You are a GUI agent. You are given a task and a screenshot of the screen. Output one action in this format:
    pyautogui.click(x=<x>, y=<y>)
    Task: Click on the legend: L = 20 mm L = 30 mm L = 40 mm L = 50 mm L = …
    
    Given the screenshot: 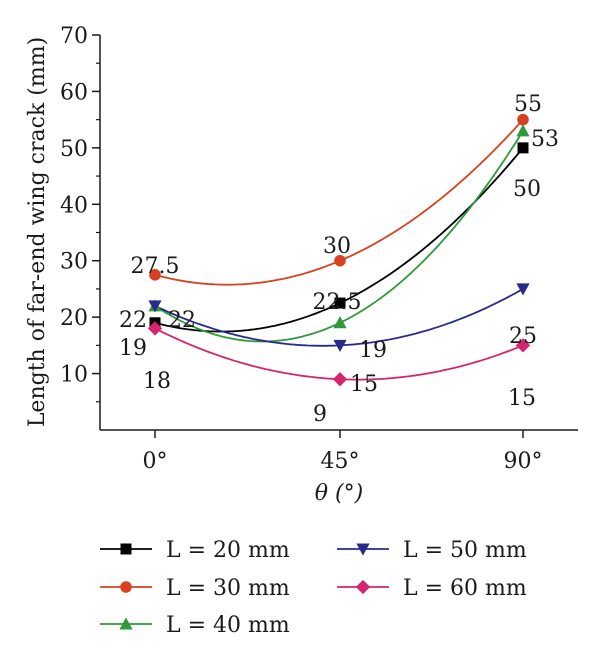 What is the action you would take?
    pyautogui.click(x=313, y=588)
    